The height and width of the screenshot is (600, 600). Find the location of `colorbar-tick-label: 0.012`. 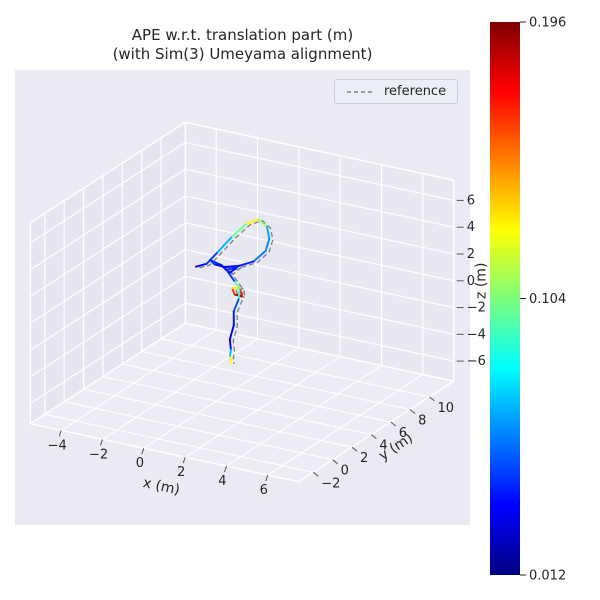

colorbar-tick-label: 0.012 is located at coordinates (547, 576).